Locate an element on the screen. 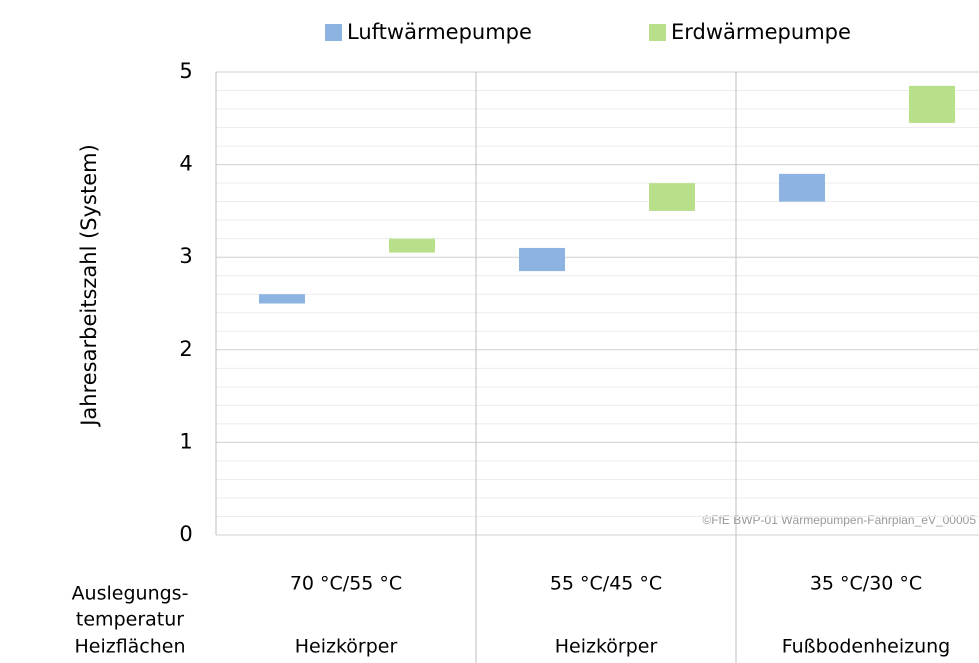 This screenshot has height=663, width=979. row-label: Auslegungs- is located at coordinates (130, 594).